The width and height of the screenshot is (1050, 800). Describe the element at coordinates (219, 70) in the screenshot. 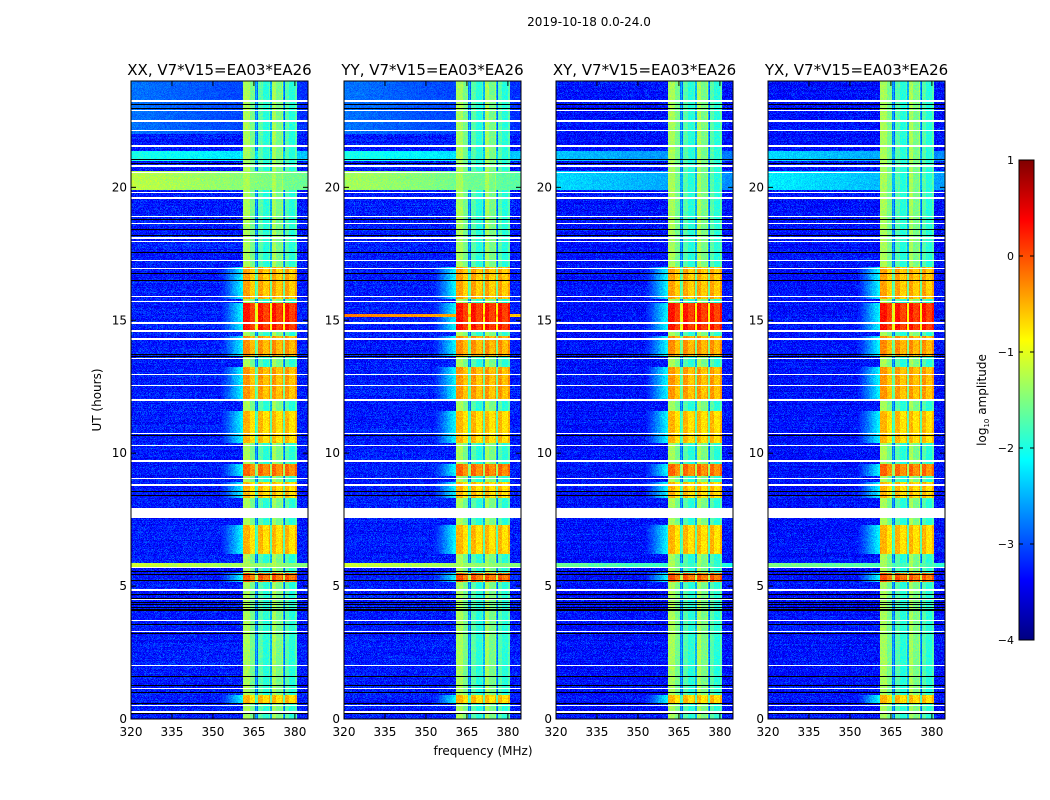

I see `panel-title: XX, V7*V15=EA03*EA26` at that location.